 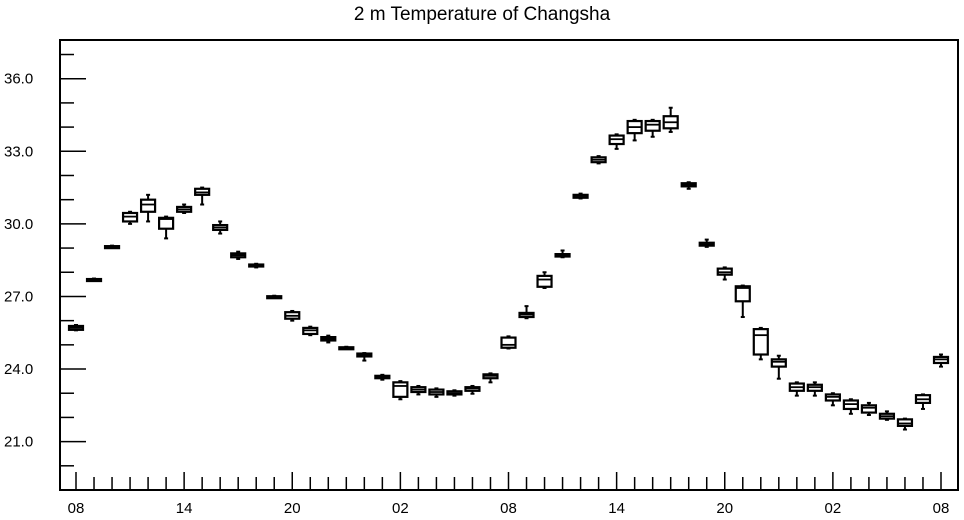 What do you see at coordinates (509, 494) in the screenshot?
I see `x-axis: 08 14 20 02 08 14 20 02 08` at bounding box center [509, 494].